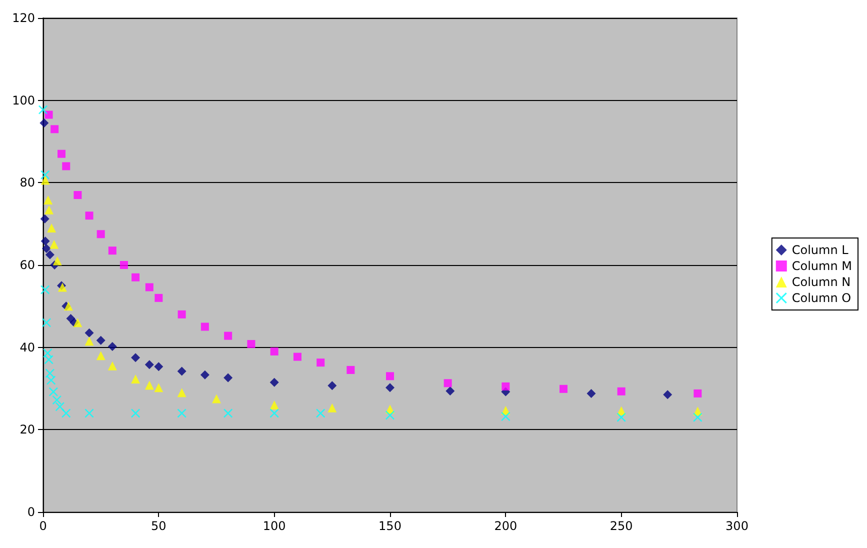  What do you see at coordinates (822, 266) in the screenshot?
I see `legend-label: Column M` at bounding box center [822, 266].